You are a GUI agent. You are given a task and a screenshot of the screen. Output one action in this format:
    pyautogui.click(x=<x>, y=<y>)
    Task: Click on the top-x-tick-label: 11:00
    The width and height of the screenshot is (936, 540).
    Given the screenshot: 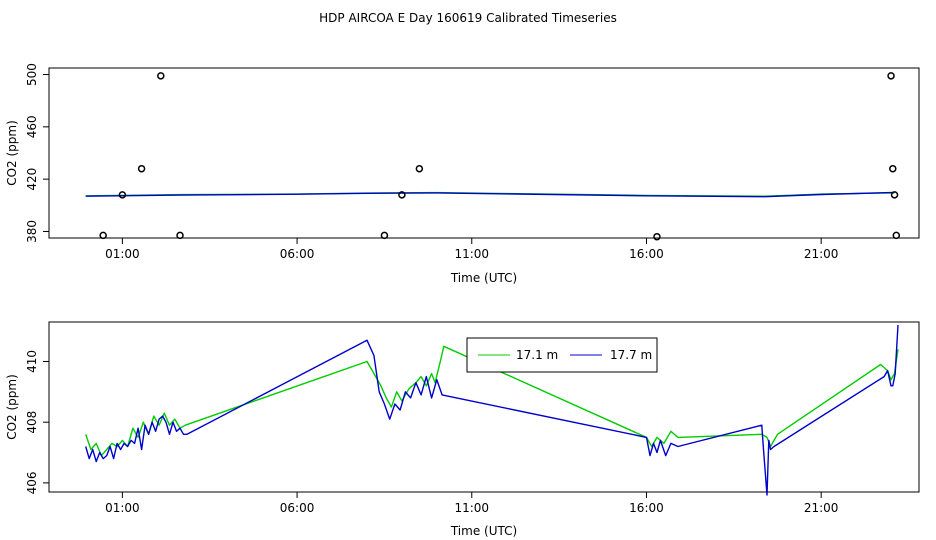 What is the action you would take?
    pyautogui.click(x=471, y=254)
    